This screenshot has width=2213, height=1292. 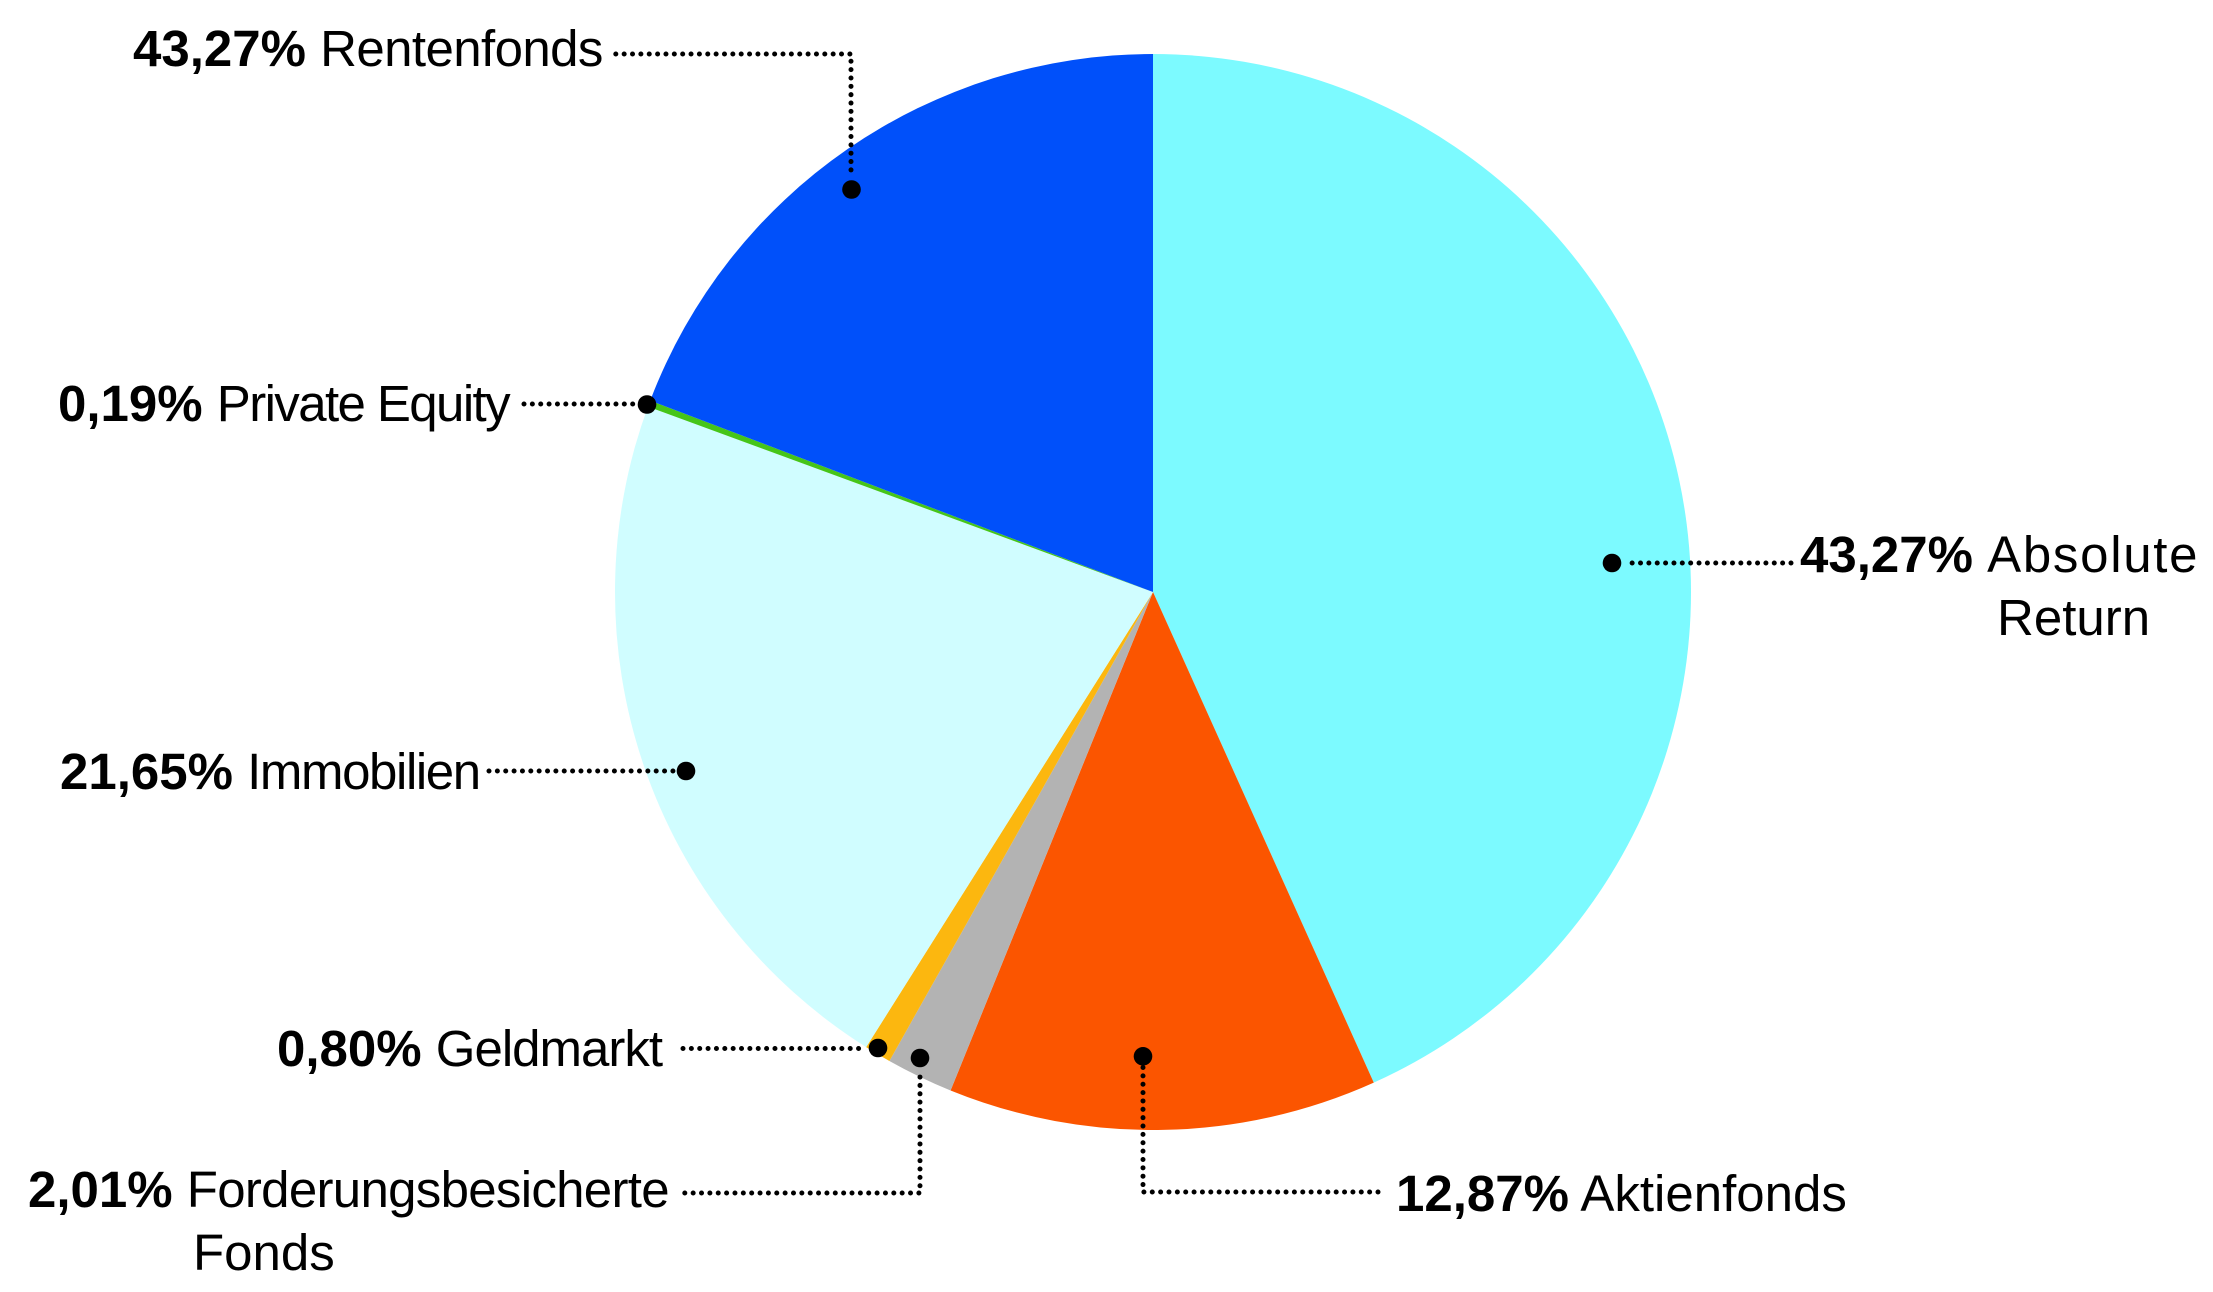 I want to click on svg-text: 0,19% Private Equity, so click(x=284, y=403).